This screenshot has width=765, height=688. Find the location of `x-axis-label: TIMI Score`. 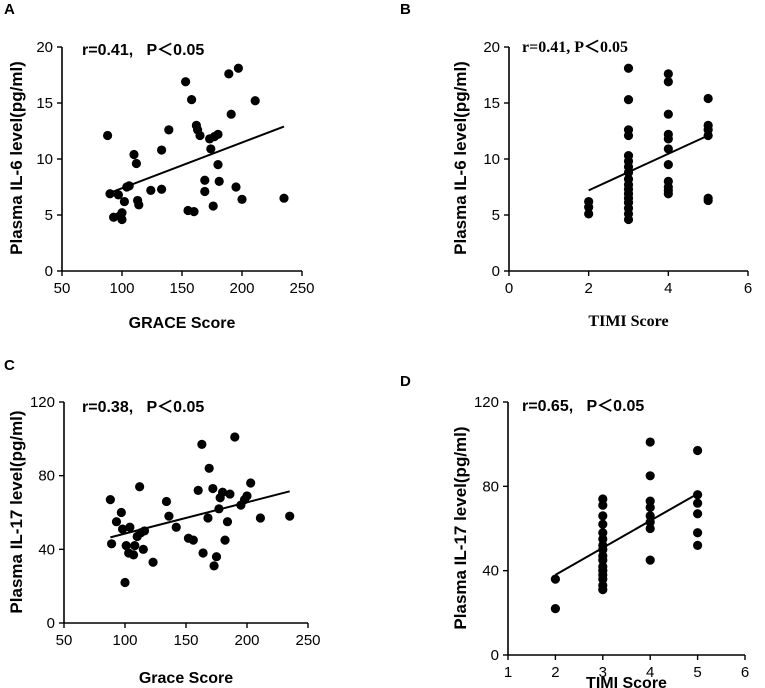

x-axis-label: TIMI Score is located at coordinates (626, 681).